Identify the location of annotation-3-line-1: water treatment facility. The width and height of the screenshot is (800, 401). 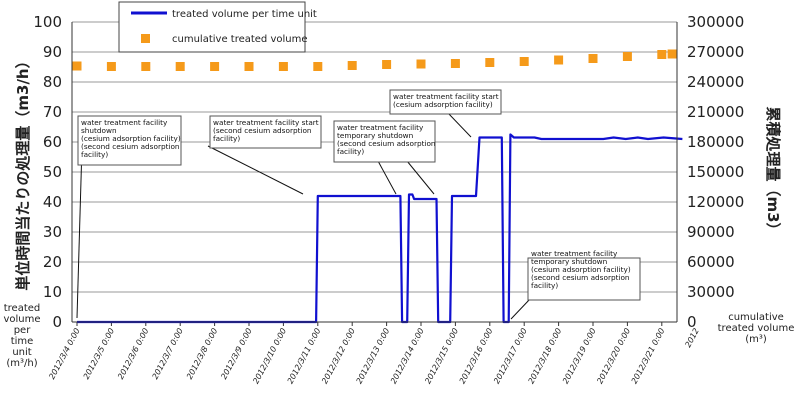
(380, 127).